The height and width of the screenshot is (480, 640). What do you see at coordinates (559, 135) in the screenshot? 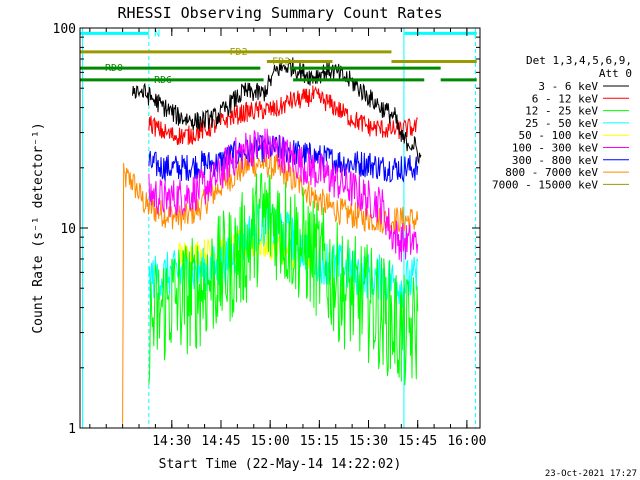
I see `legend-label: 50 - 100 keV` at bounding box center [559, 135].